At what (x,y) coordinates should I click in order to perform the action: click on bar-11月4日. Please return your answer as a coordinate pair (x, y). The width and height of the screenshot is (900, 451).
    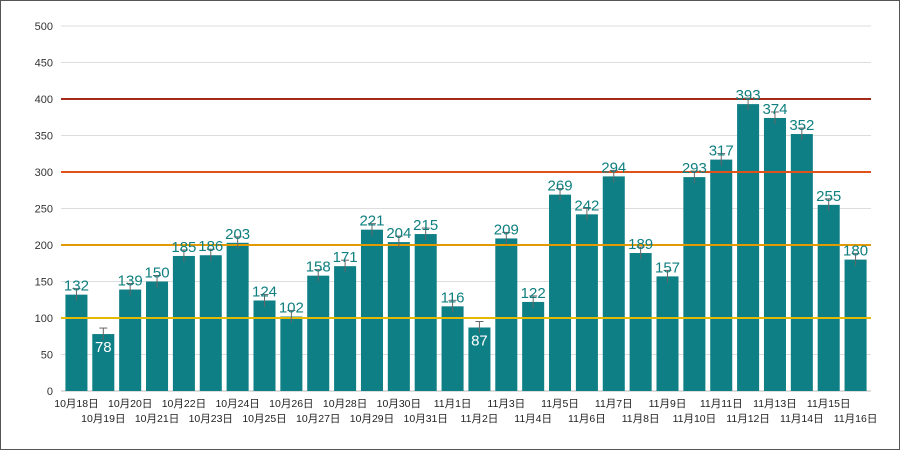
    Looking at the image, I should click on (533, 346).